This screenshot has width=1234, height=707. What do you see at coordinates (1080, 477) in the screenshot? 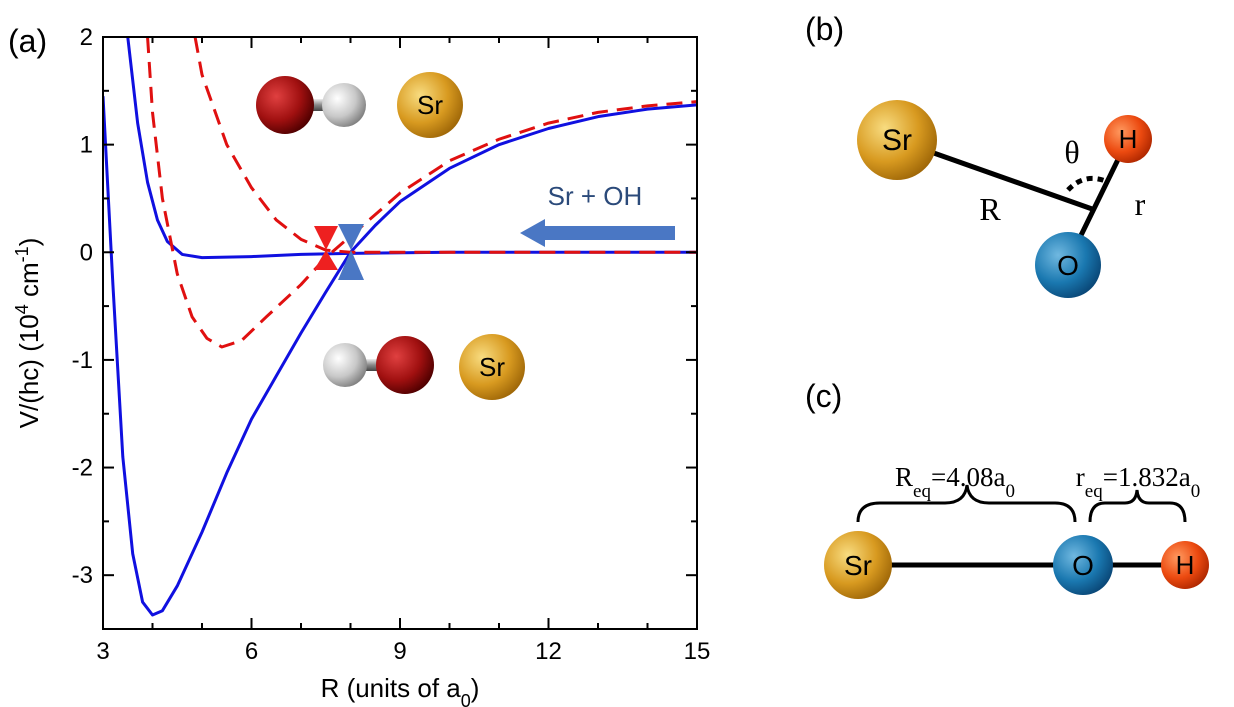
I see `label-text: r` at bounding box center [1080, 477].